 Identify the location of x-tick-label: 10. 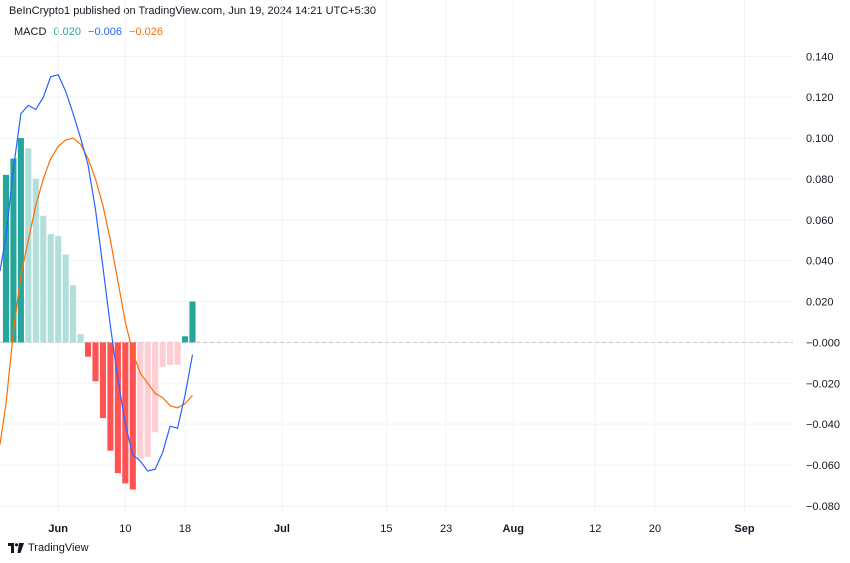
(125, 529).